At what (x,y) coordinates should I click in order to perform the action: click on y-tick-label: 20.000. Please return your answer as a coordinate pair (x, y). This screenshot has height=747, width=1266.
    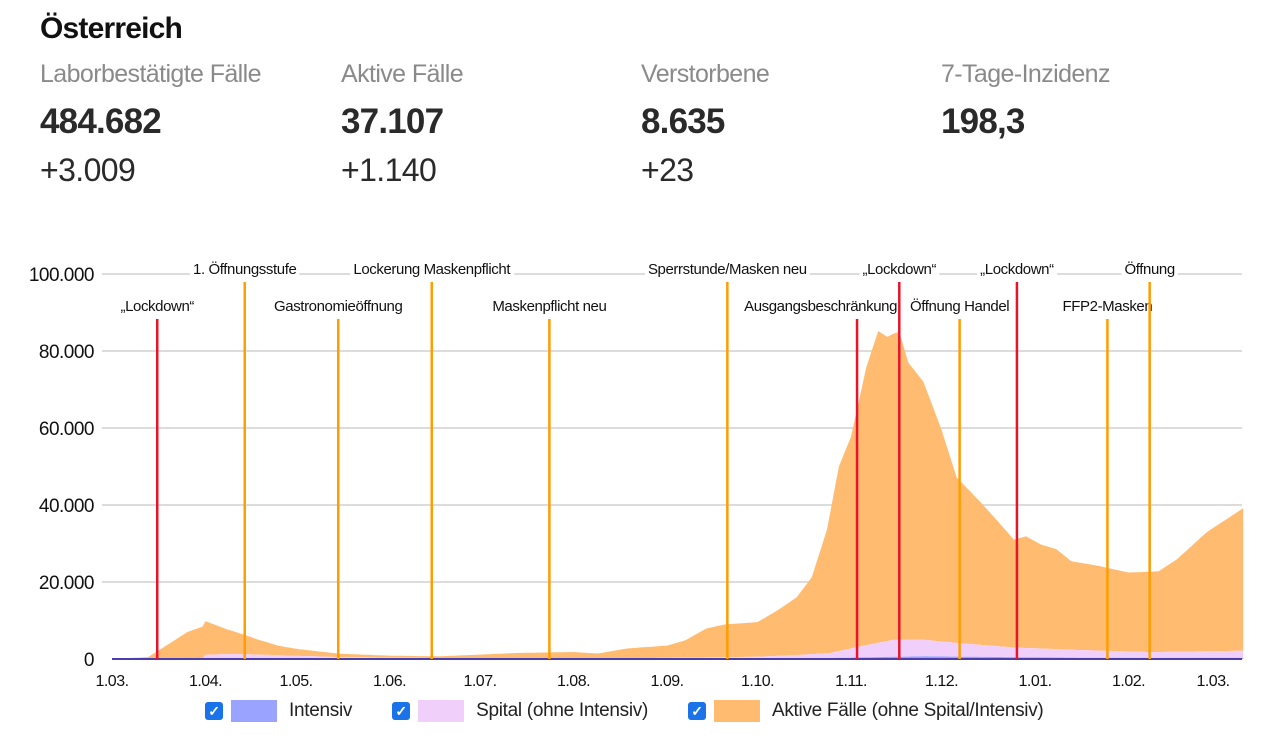
    Looking at the image, I should click on (66, 583).